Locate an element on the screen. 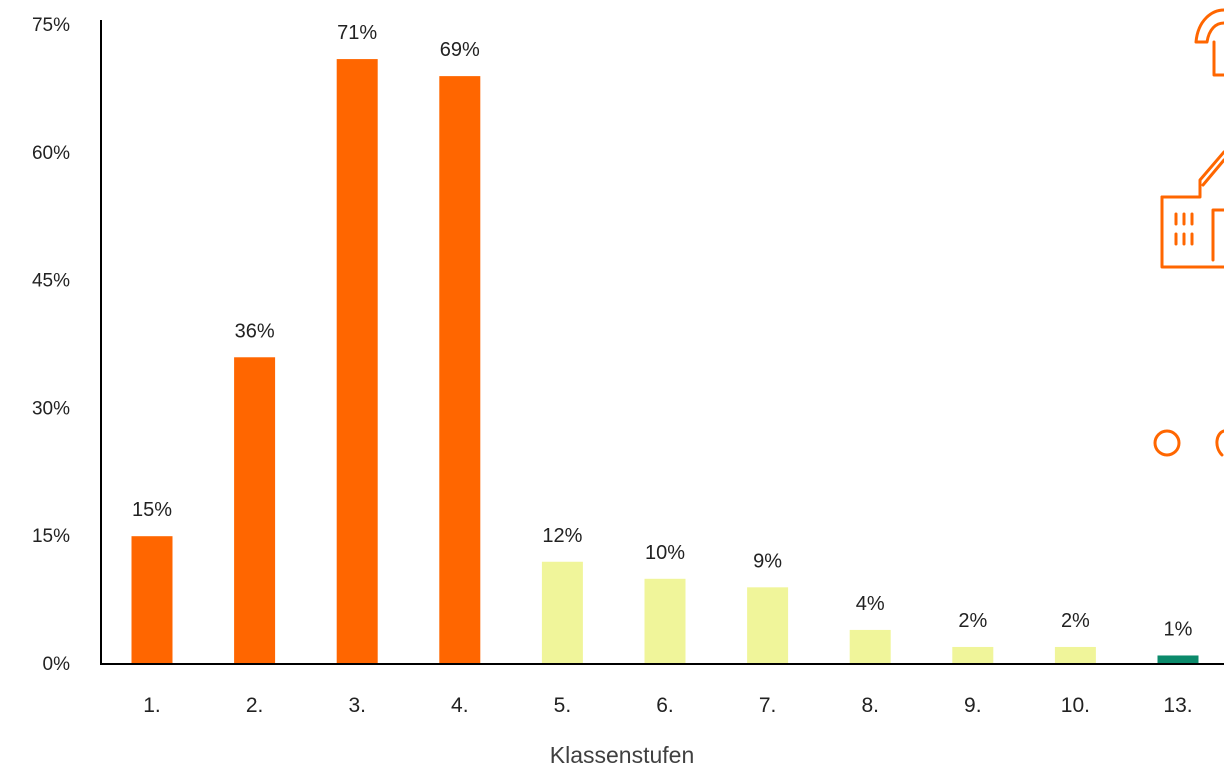  data-label: 9% is located at coordinates (767, 561).